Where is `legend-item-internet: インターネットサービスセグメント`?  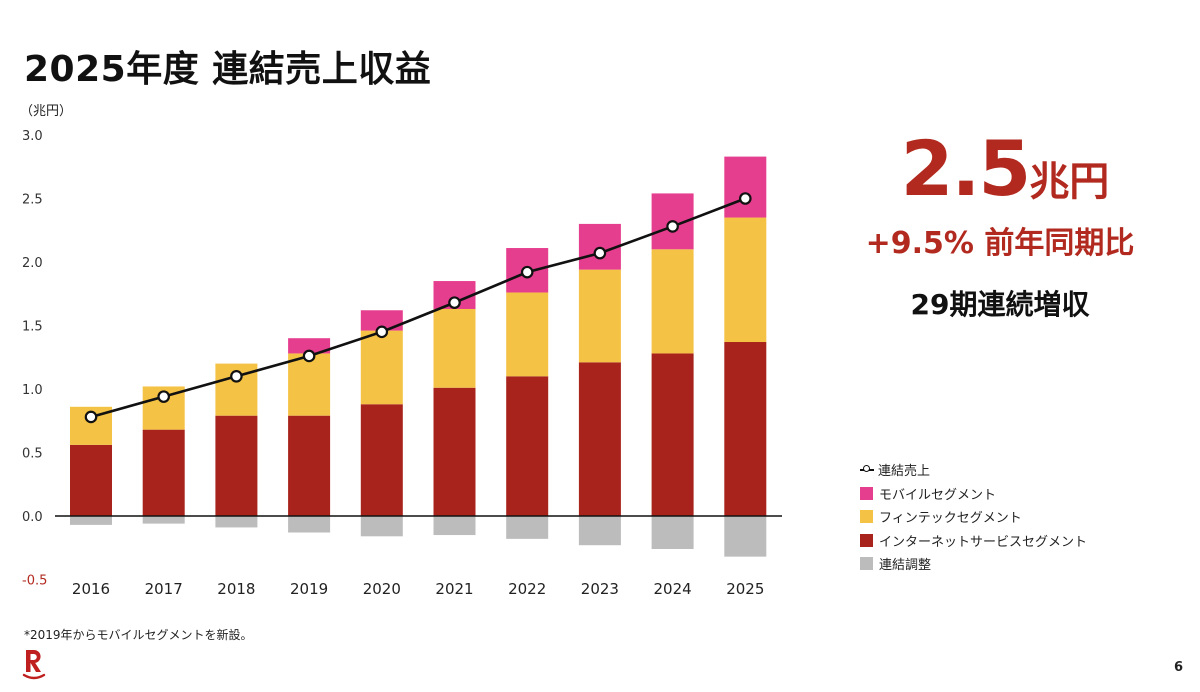 legend-item-internet: インターネットサービスセグメント is located at coordinates (973, 541).